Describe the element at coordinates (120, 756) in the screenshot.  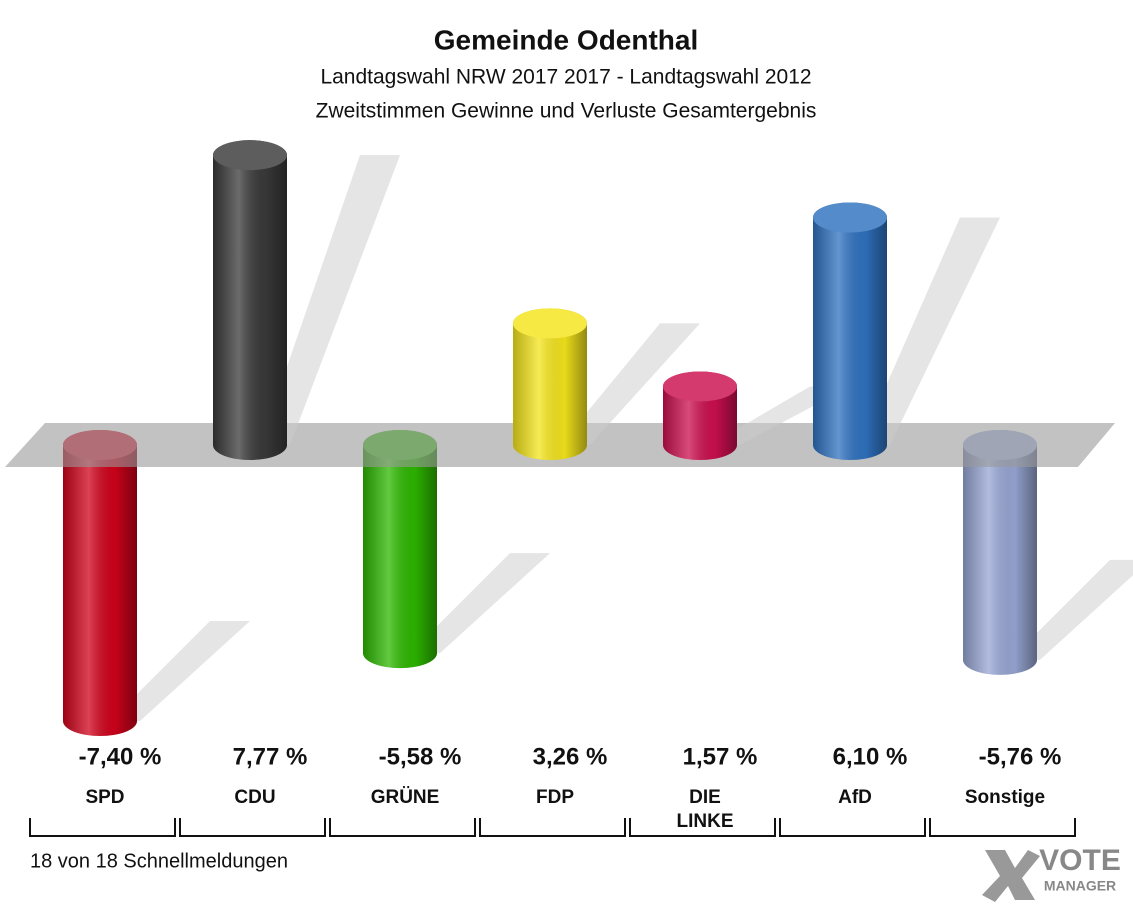
I see `value-label: -7,40 %` at that location.